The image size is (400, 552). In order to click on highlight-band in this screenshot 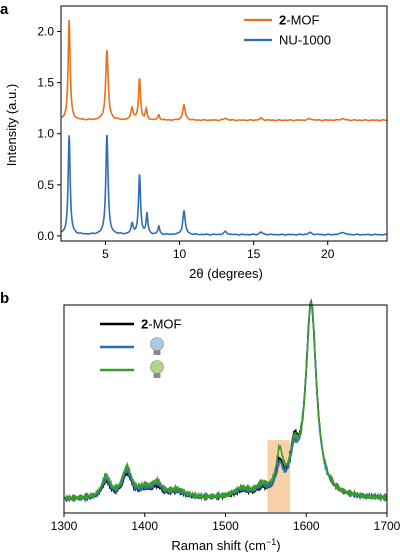, I will do `click(279, 476)`.